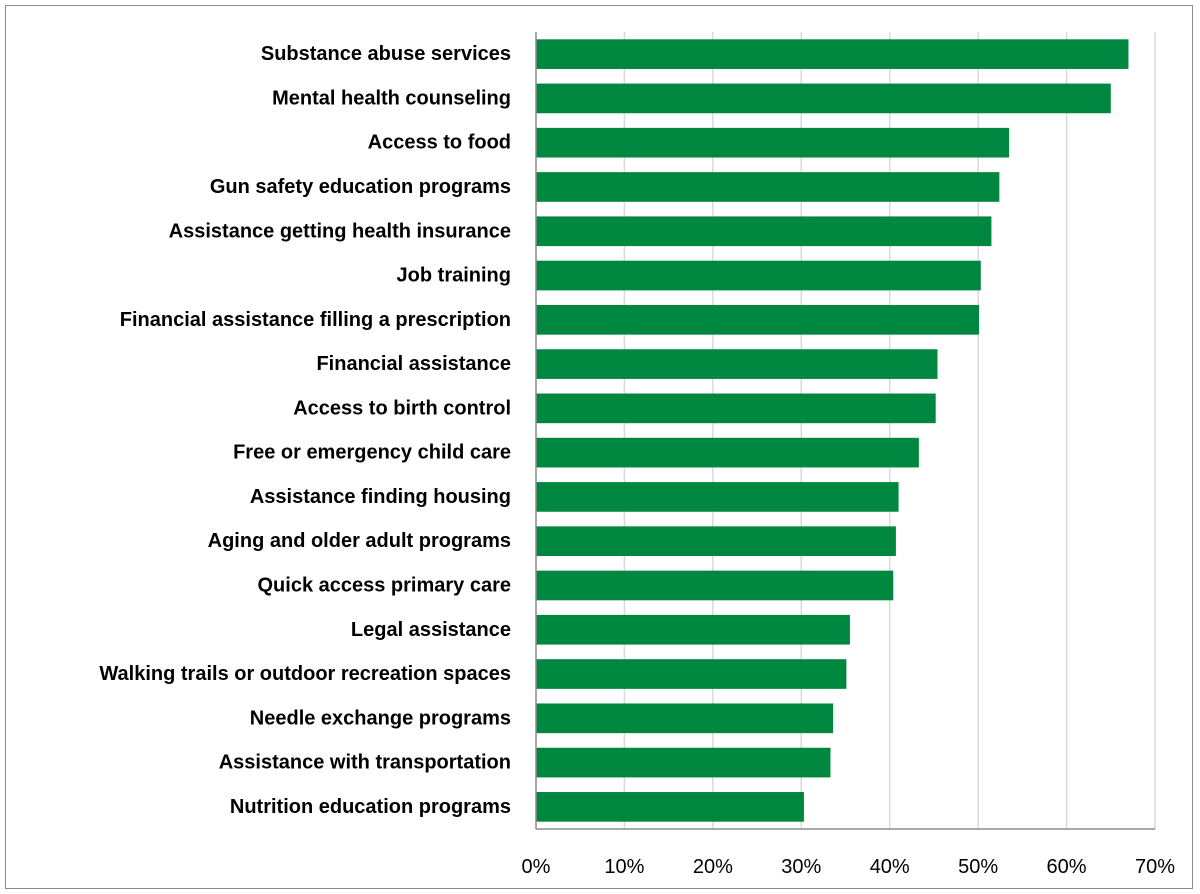  Describe the element at coordinates (402, 408) in the screenshot. I see `category-label: Access to birth control` at that location.